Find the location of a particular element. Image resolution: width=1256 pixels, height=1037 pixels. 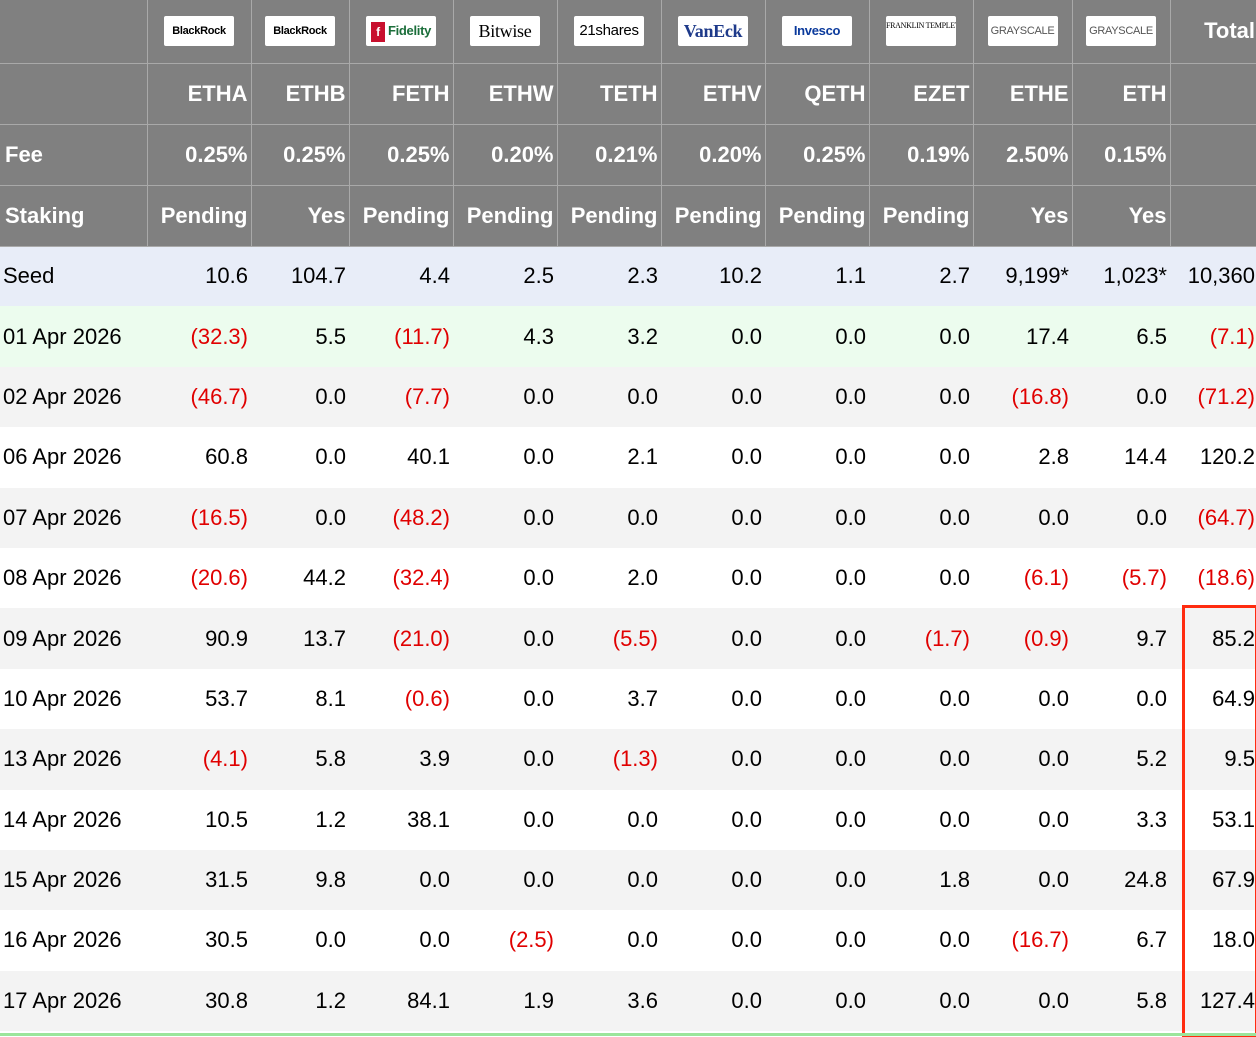

flow-cell: 4.3 is located at coordinates (505, 336).